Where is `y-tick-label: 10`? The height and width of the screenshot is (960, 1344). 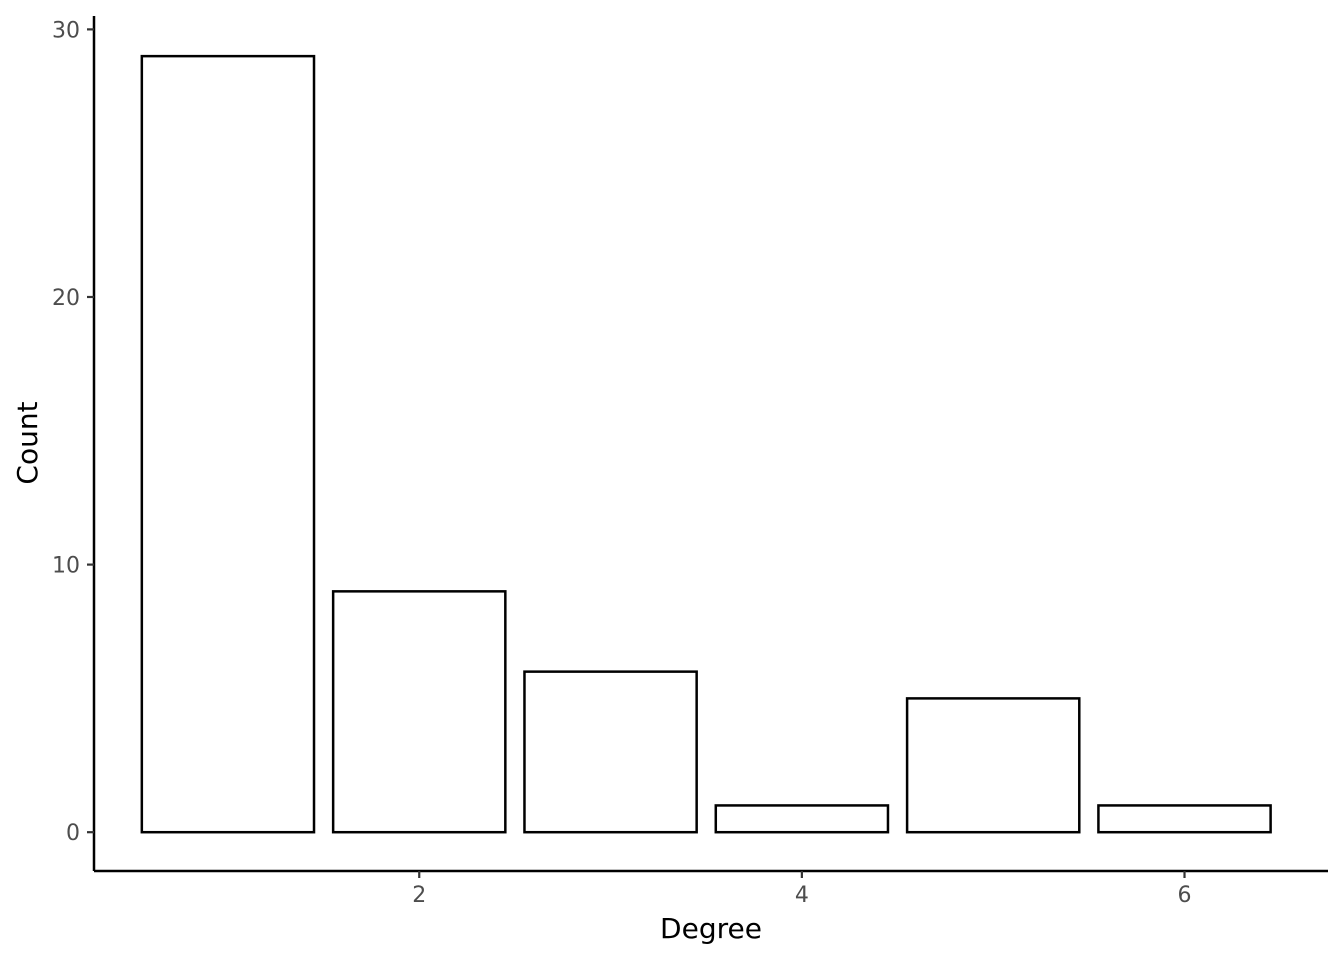
y-tick-label: 10 is located at coordinates (66, 566).